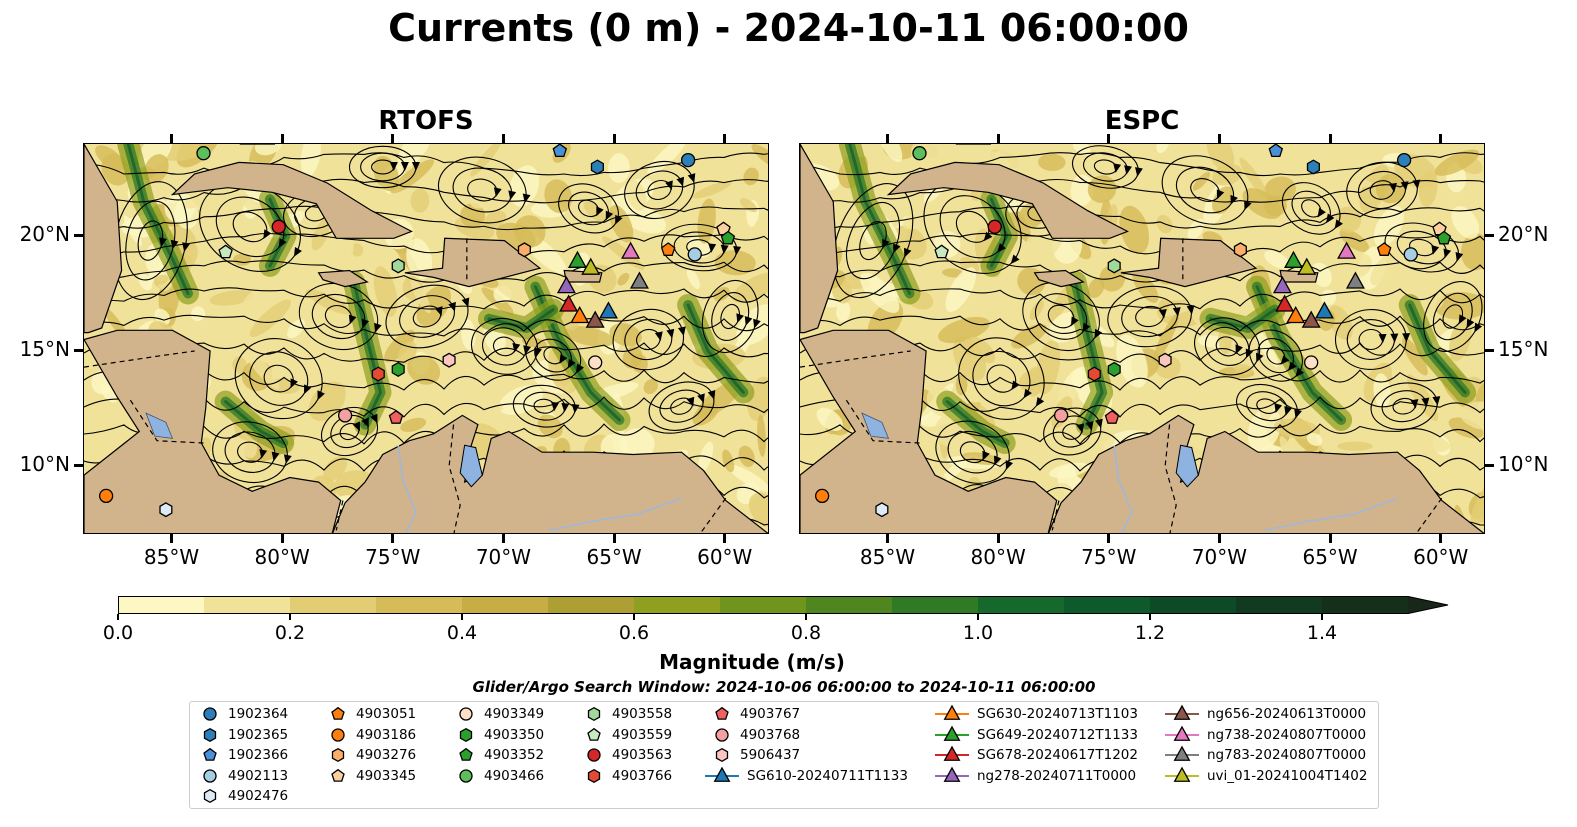 The height and width of the screenshot is (827, 1577). What do you see at coordinates (44, 349) in the screenshot?
I see `y-tick-label: 15°N` at bounding box center [44, 349].